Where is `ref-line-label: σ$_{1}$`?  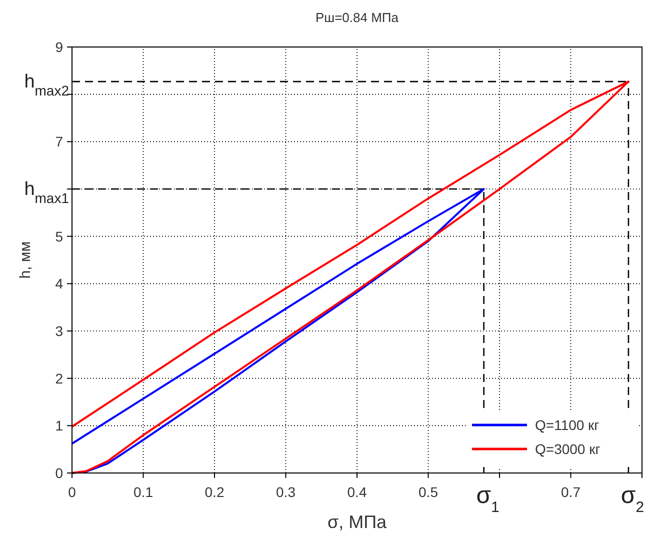
ref-line-label: σ$_{1}$ is located at coordinates (488, 499).